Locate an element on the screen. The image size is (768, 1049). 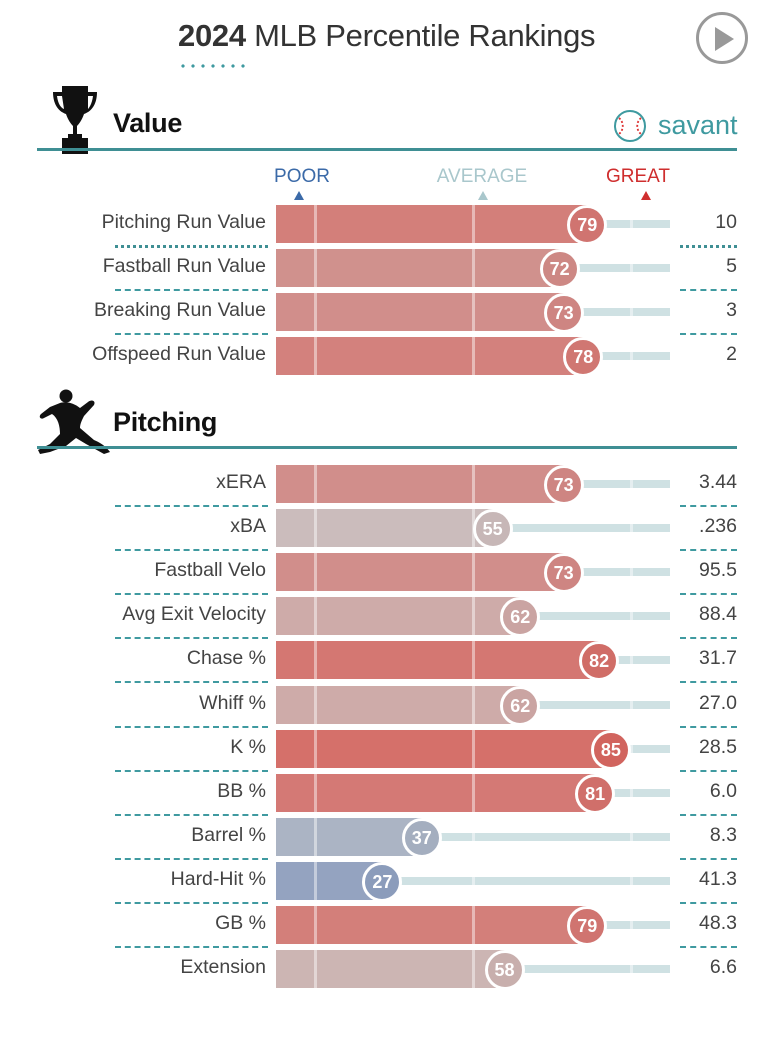
percentile-circle: 82 is located at coordinates (599, 661).